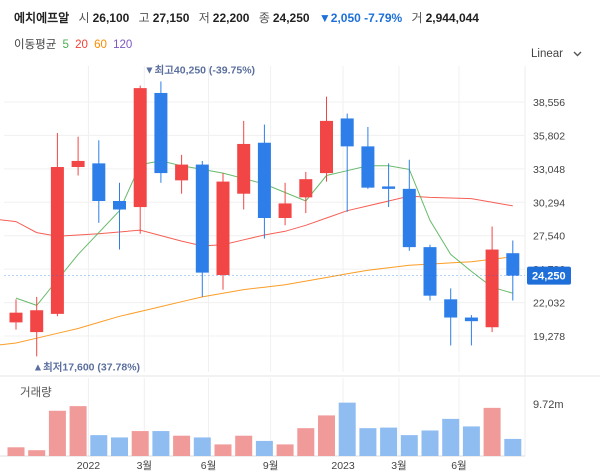  What do you see at coordinates (42, 18) in the screenshot?
I see `stock-name: 에치에프알` at bounding box center [42, 18].